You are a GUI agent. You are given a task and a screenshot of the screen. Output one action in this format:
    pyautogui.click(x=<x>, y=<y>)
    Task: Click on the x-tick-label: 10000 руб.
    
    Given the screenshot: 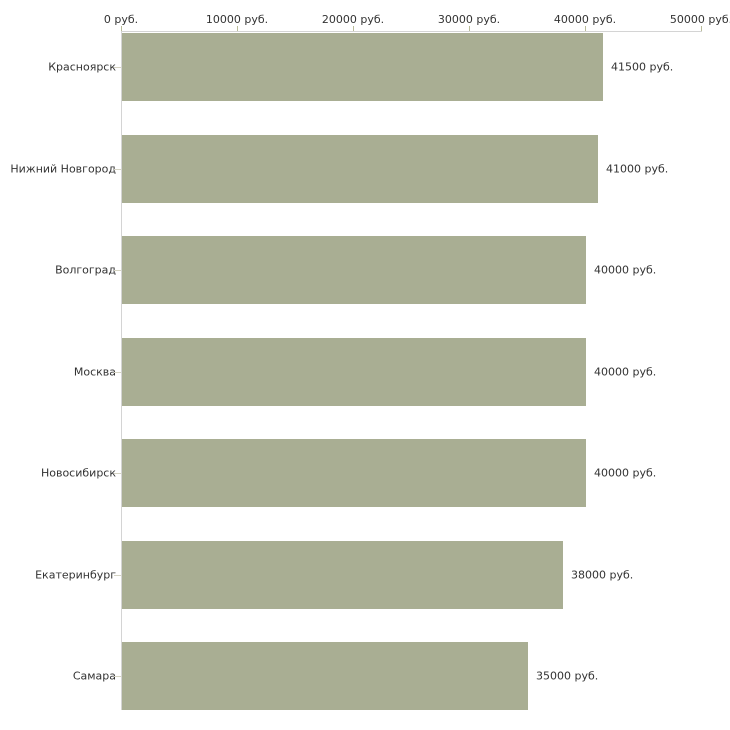 What is the action you would take?
    pyautogui.click(x=237, y=19)
    